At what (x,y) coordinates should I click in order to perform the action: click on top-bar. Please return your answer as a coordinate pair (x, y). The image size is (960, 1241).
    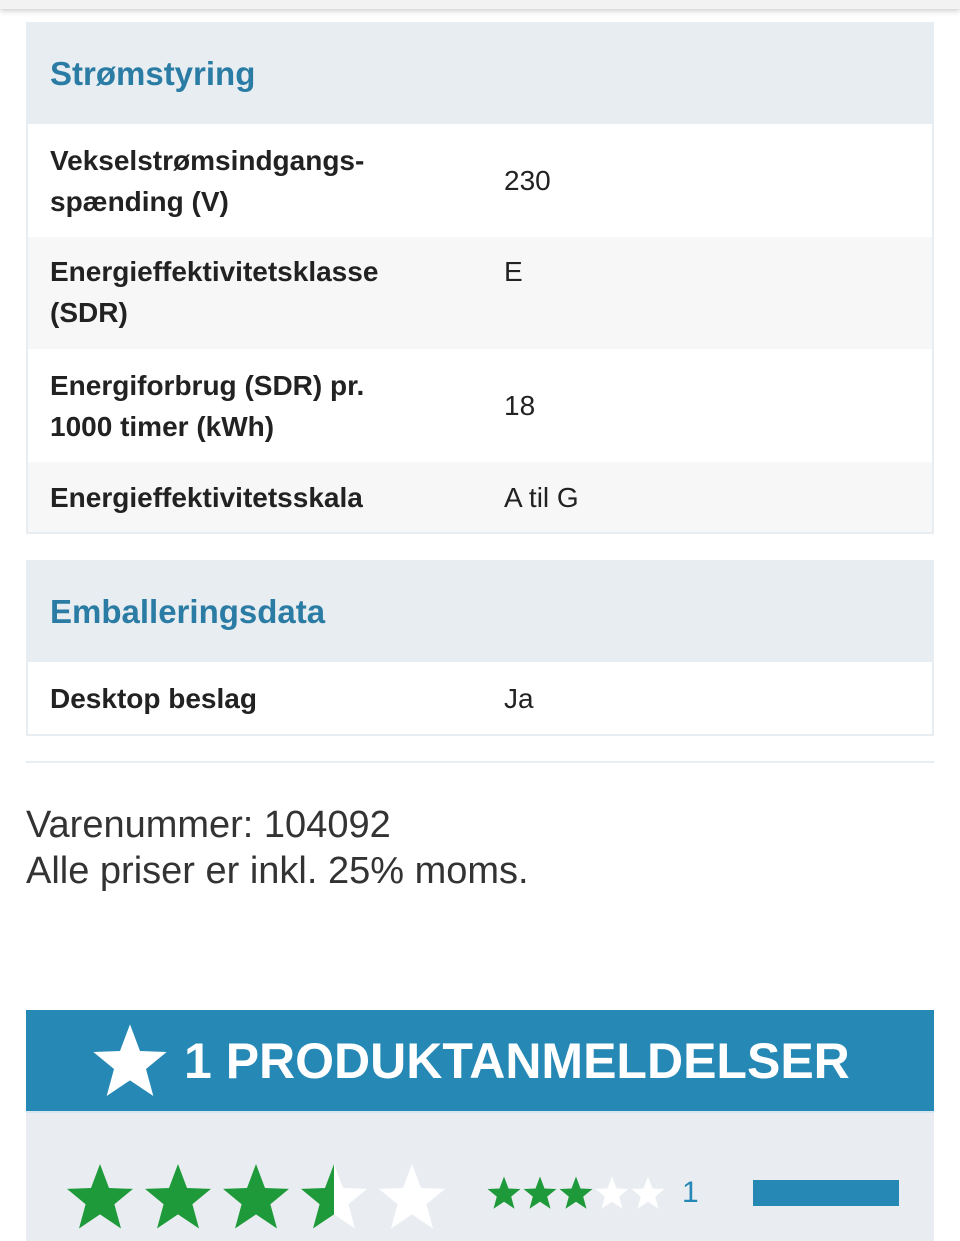
    Looking at the image, I should click on (480, 4).